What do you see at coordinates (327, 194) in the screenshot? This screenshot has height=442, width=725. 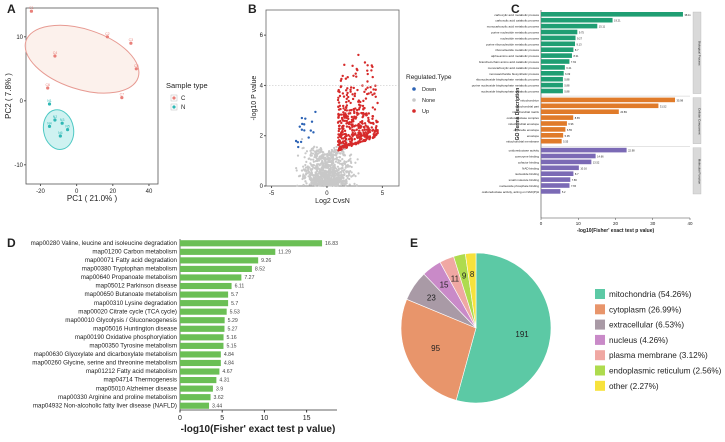 I see `volcano-x-tick-label: 0` at bounding box center [327, 194].